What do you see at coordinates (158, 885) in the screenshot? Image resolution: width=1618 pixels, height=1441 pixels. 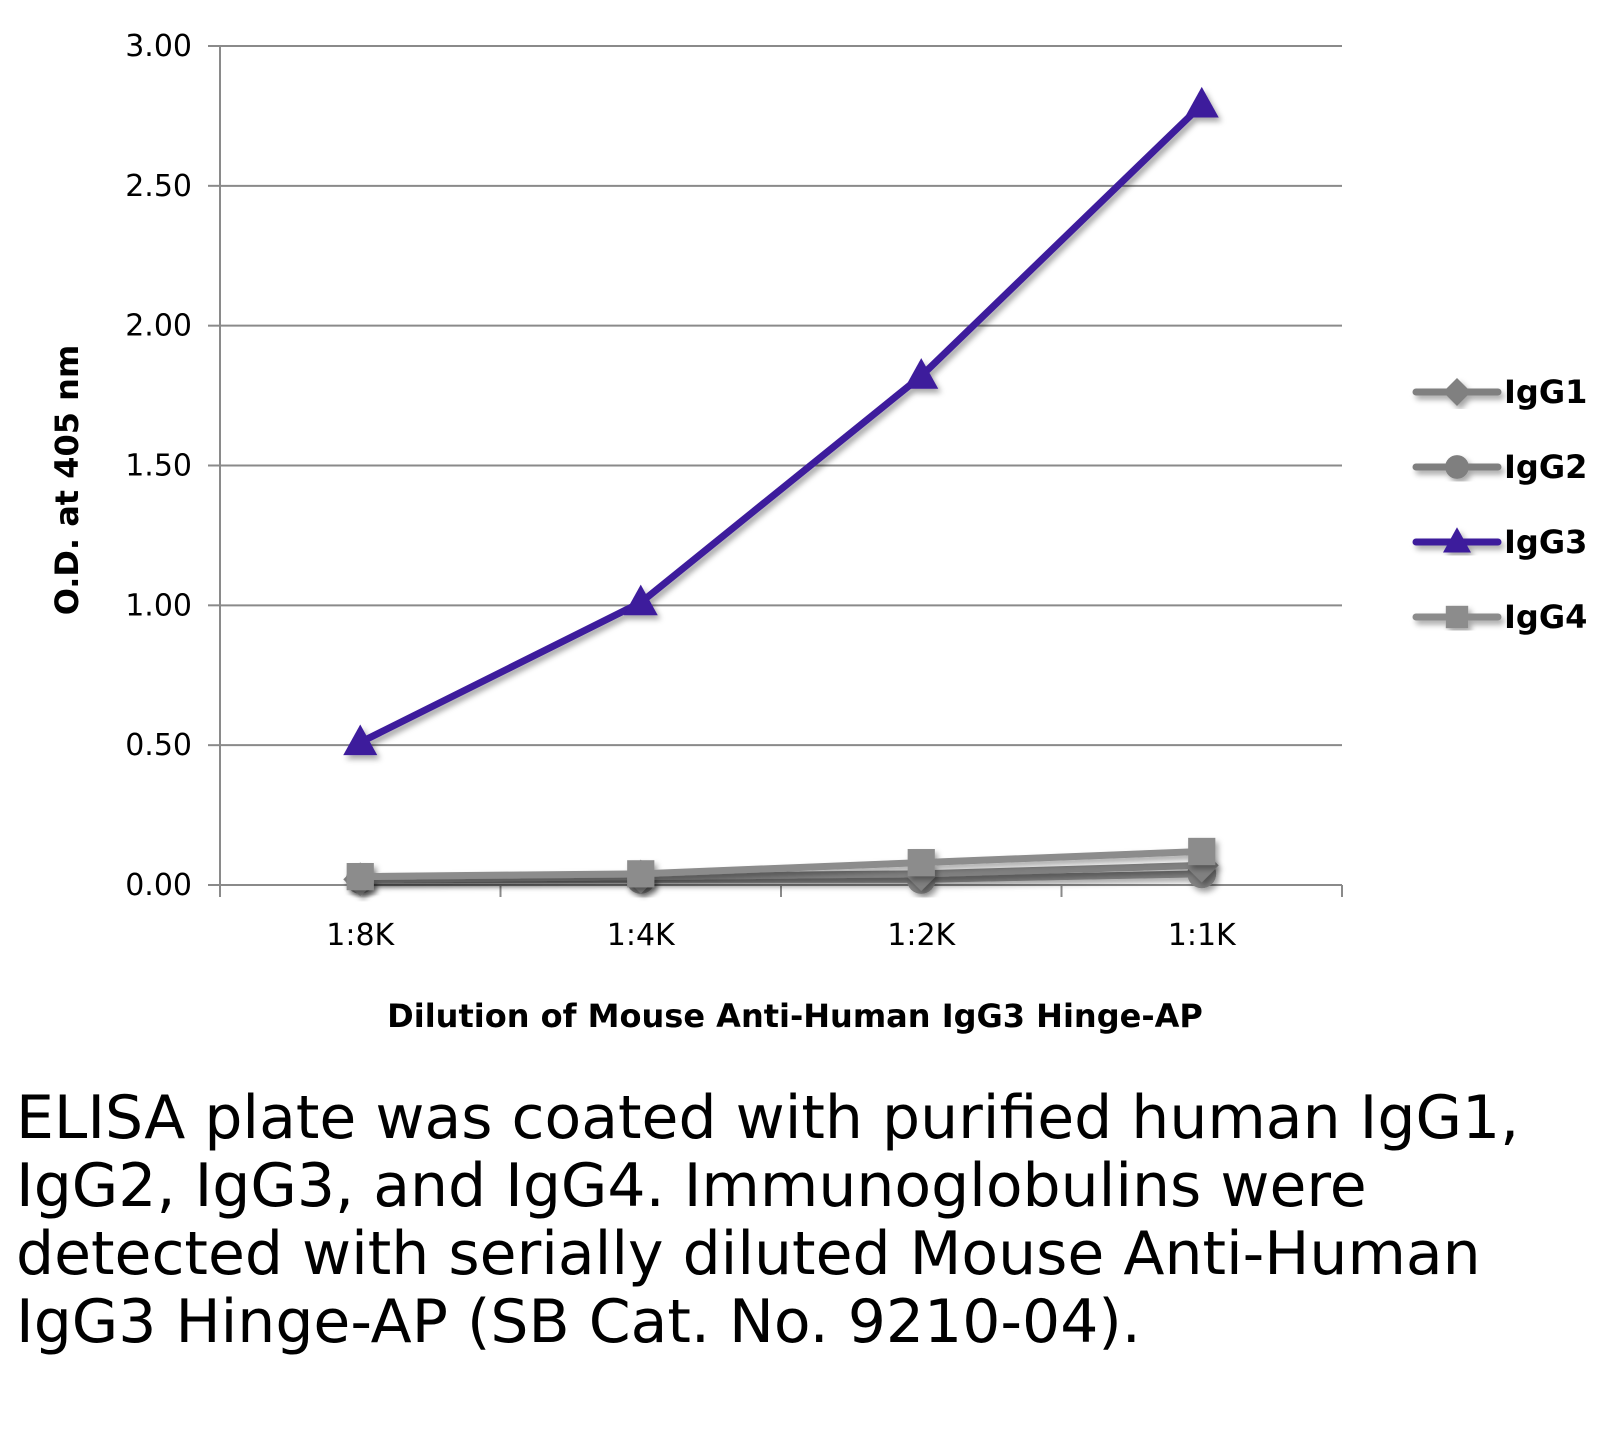 I see `y-tick-label: 0.00` at bounding box center [158, 885].